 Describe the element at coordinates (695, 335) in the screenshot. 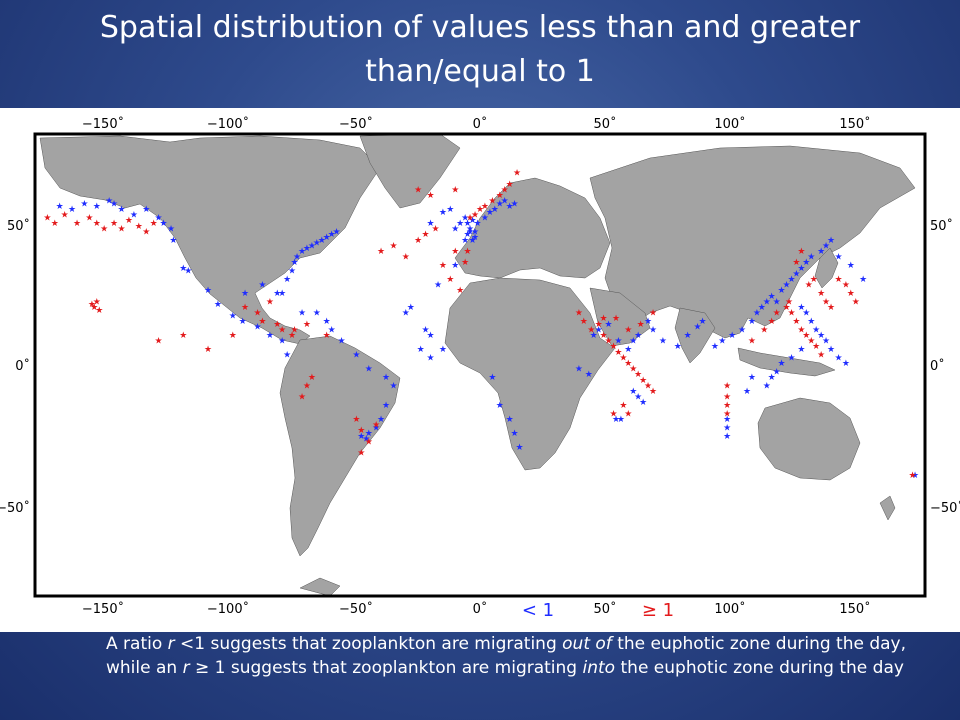

I see `landmass-india` at that location.